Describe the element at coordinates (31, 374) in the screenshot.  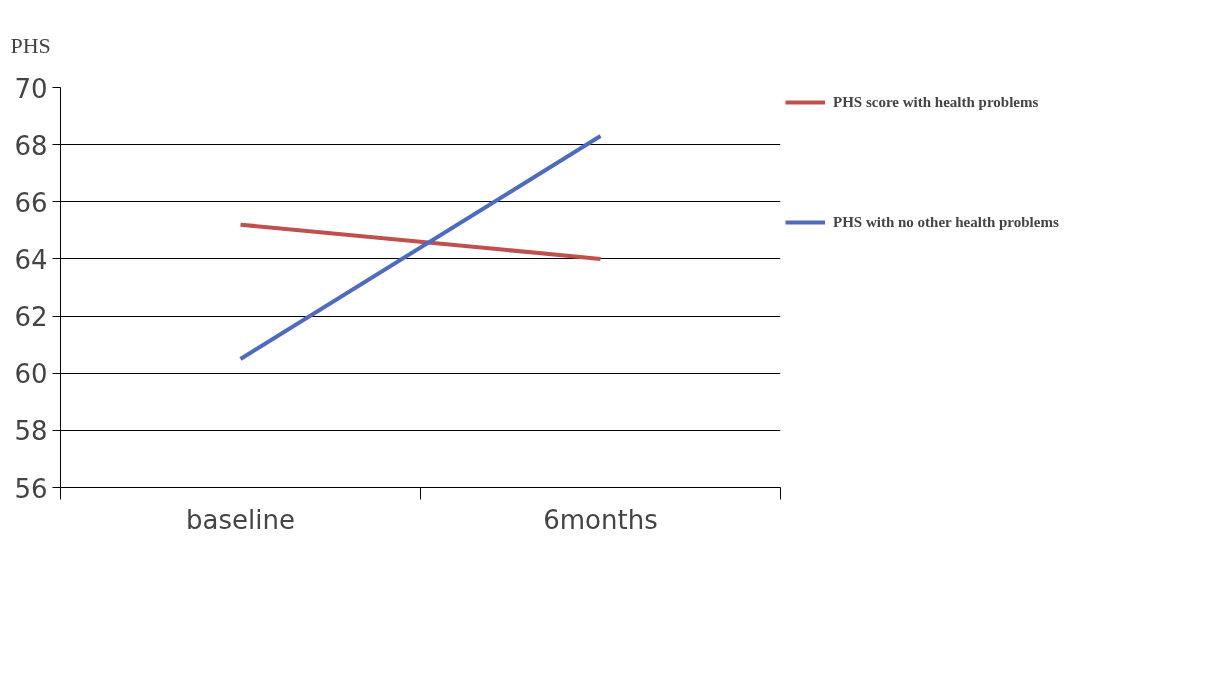
I see `y-tick-label: 60` at that location.